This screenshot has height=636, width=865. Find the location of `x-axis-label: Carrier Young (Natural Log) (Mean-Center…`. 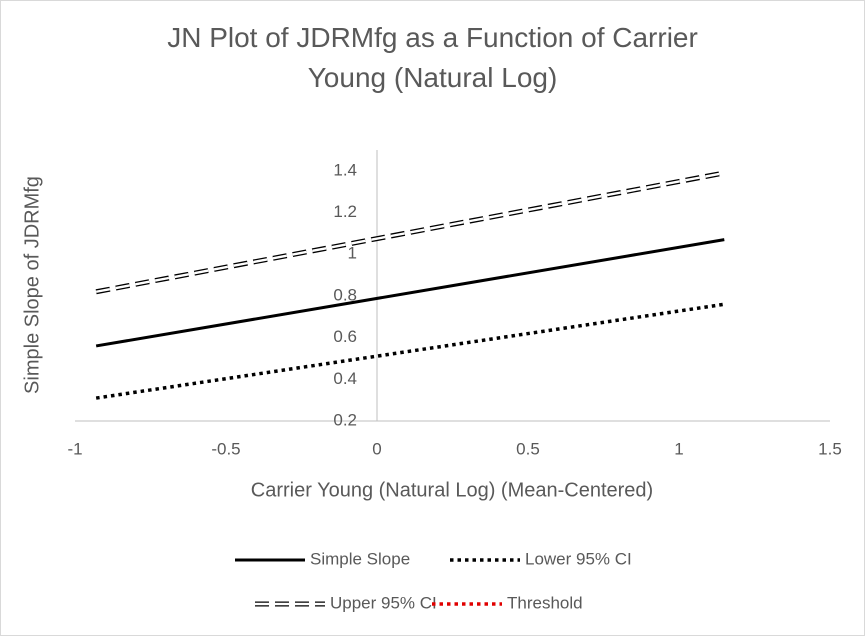

x-axis-label: Carrier Young (Natural Log) (Mean-Center… is located at coordinates (452, 490).